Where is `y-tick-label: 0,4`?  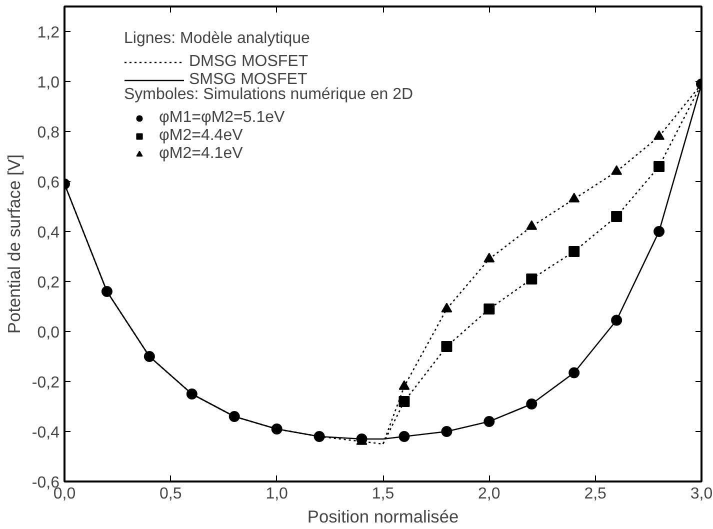
y-tick-label: 0,4 is located at coordinates (48, 233).